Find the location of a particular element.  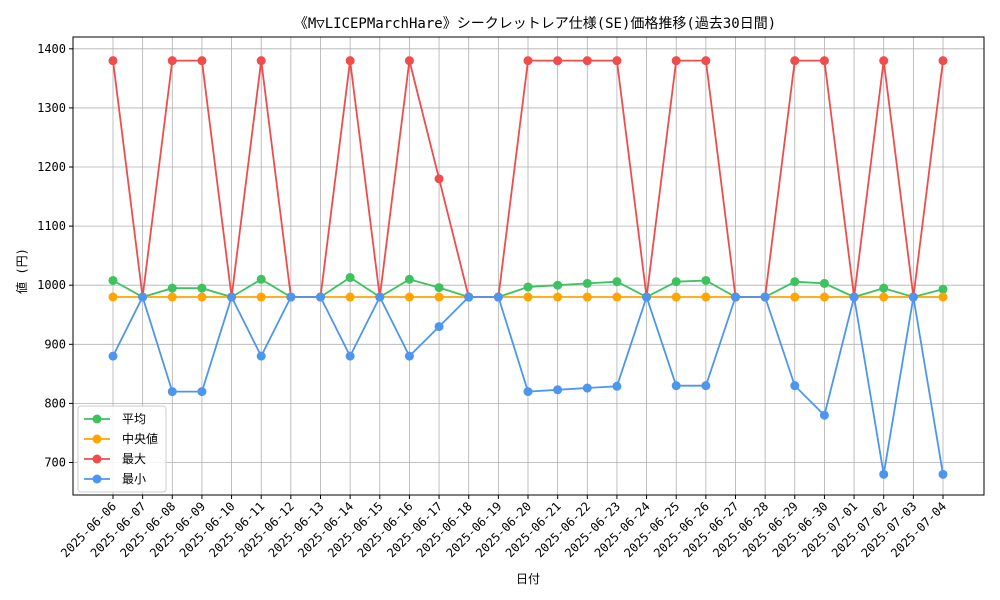

y-tick-label: 1200 is located at coordinates (51, 167).